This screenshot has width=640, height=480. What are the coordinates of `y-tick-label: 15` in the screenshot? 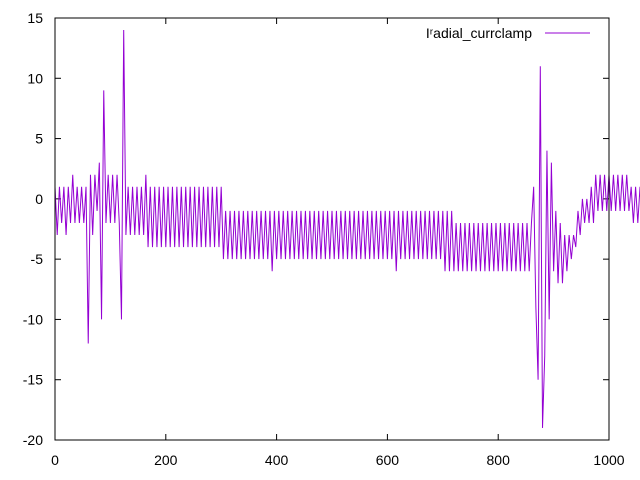 It's located at (35, 18).